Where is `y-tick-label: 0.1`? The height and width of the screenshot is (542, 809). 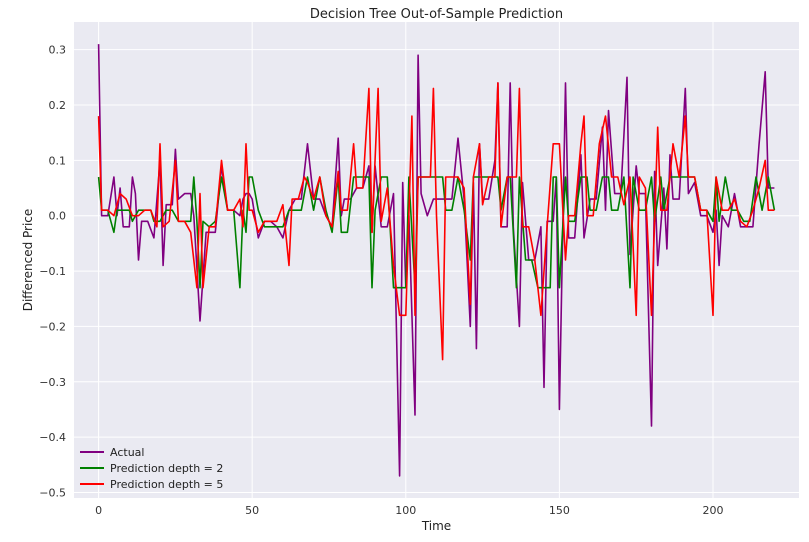
y-tick-label: 0.1 is located at coordinates (58, 160).